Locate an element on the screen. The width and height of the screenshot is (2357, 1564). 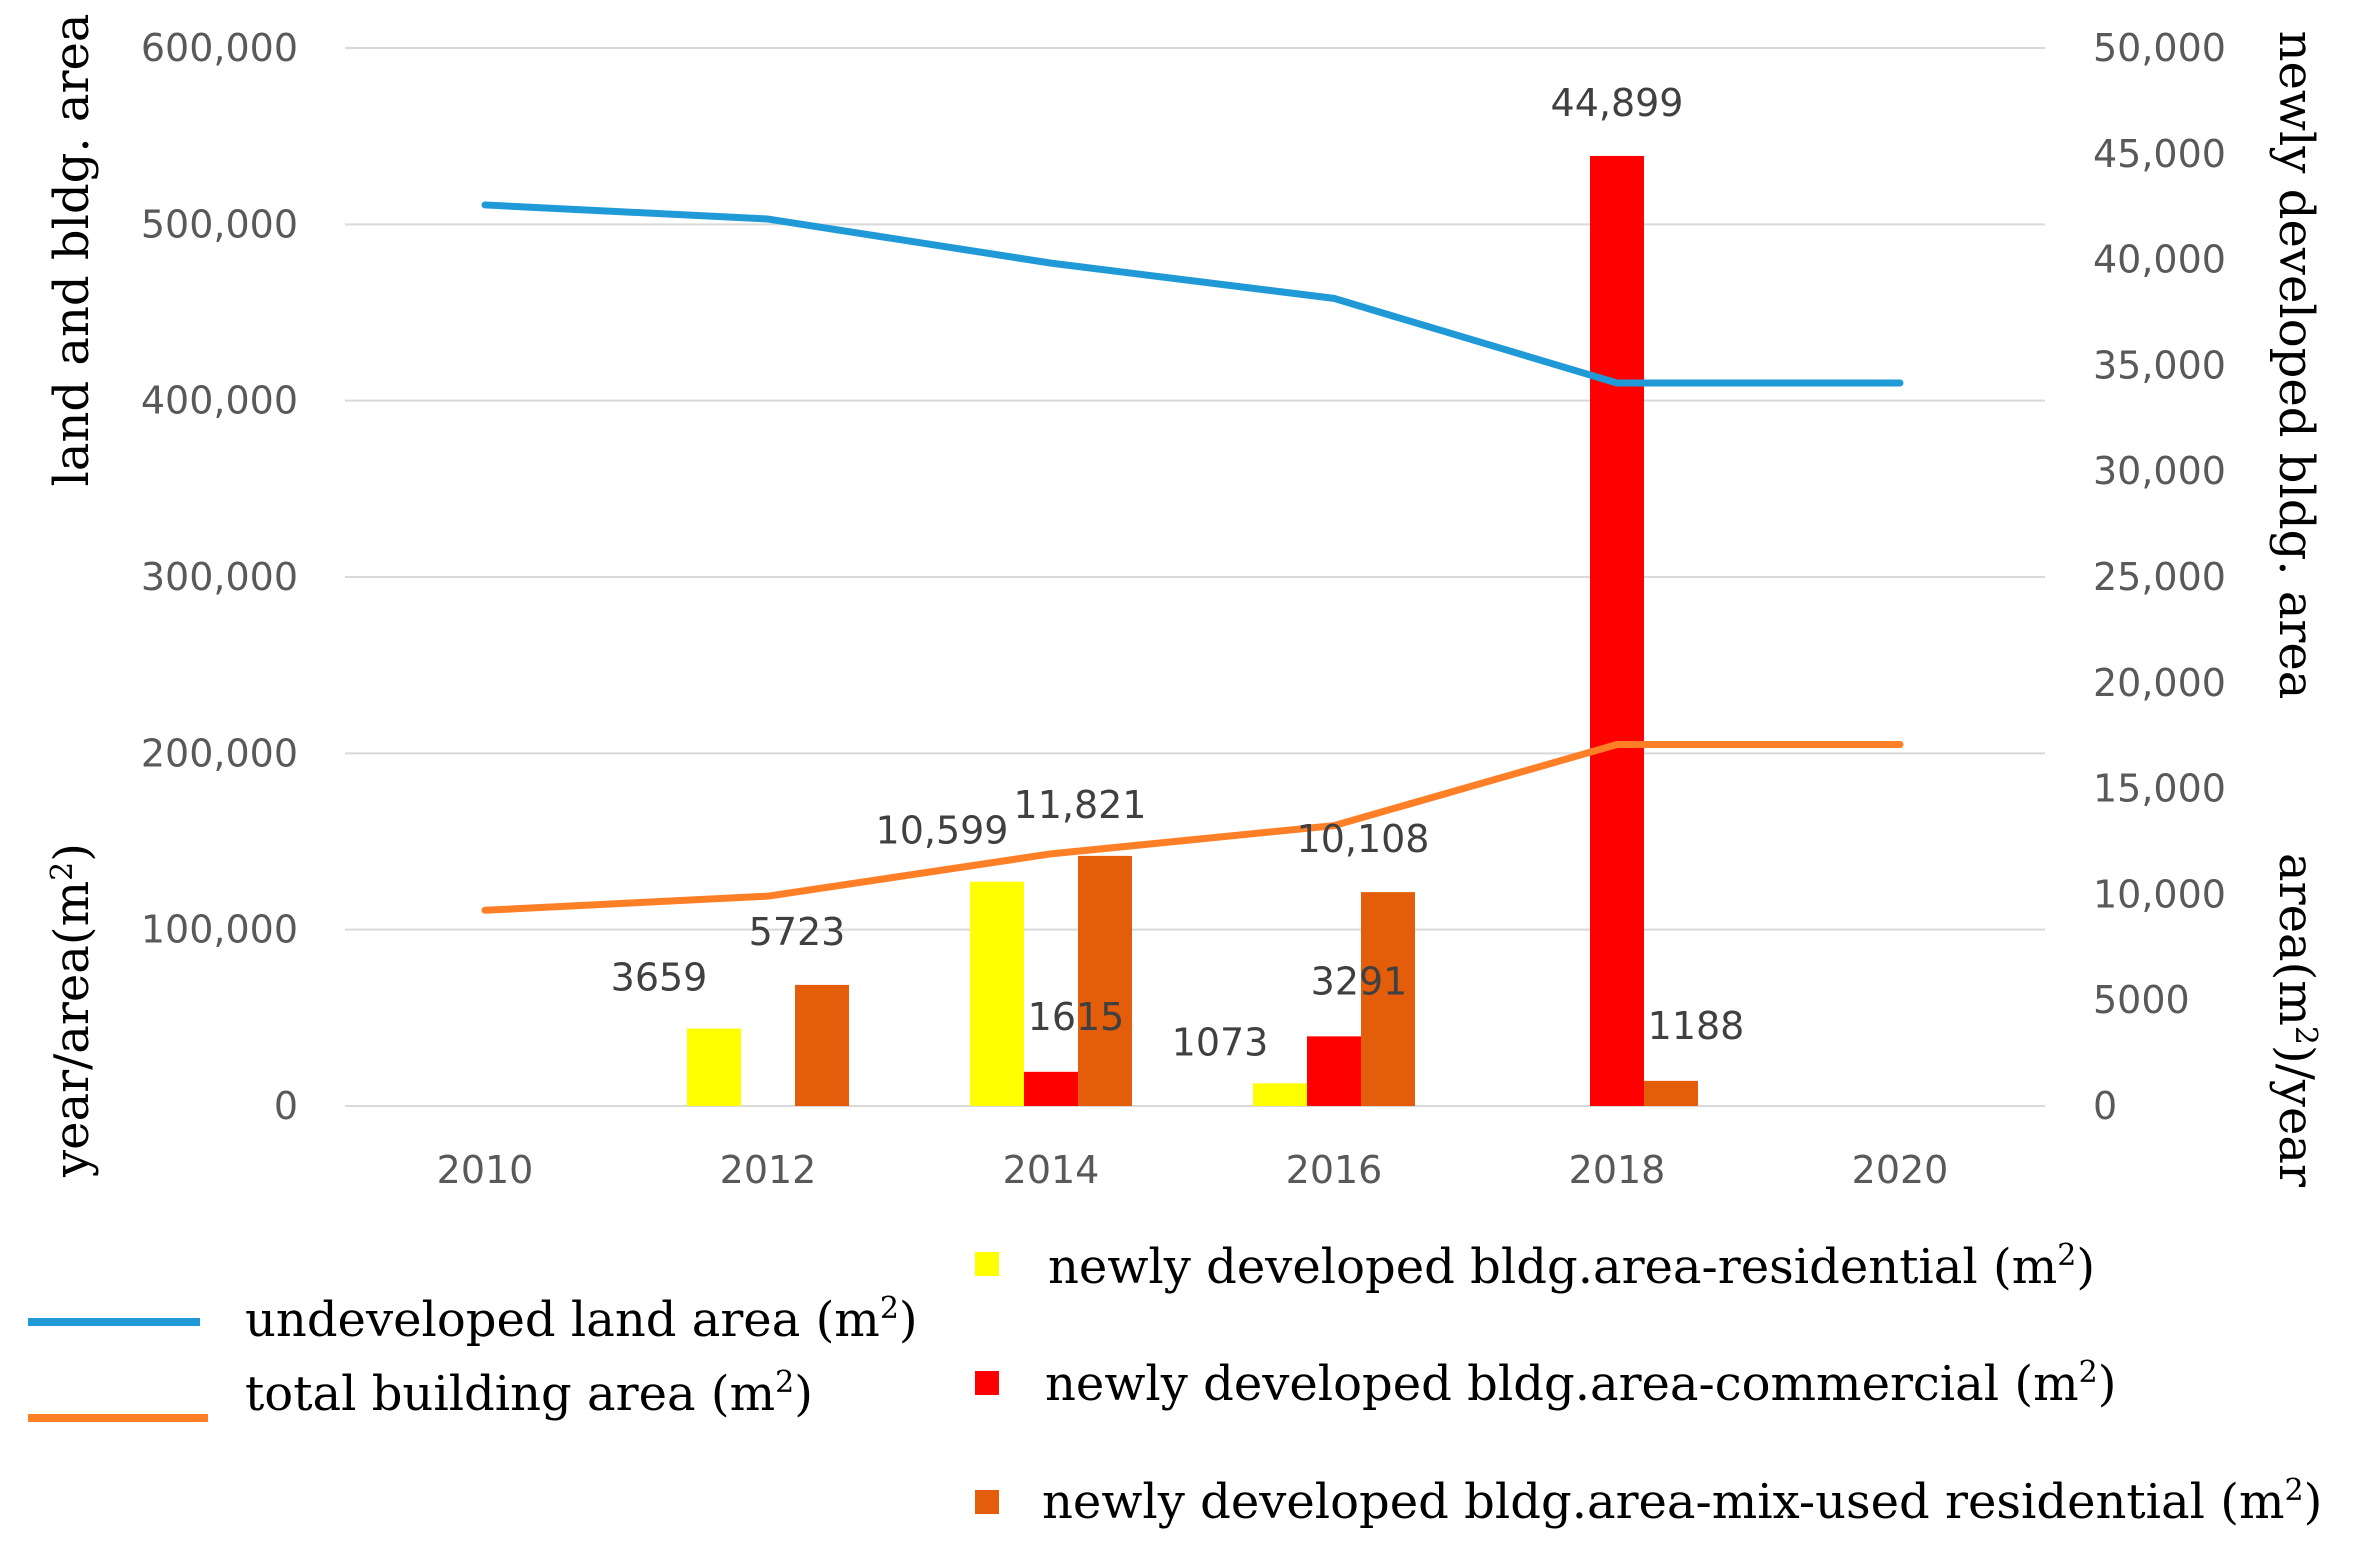
bar-data-label: 3659 is located at coordinates (659, 978).